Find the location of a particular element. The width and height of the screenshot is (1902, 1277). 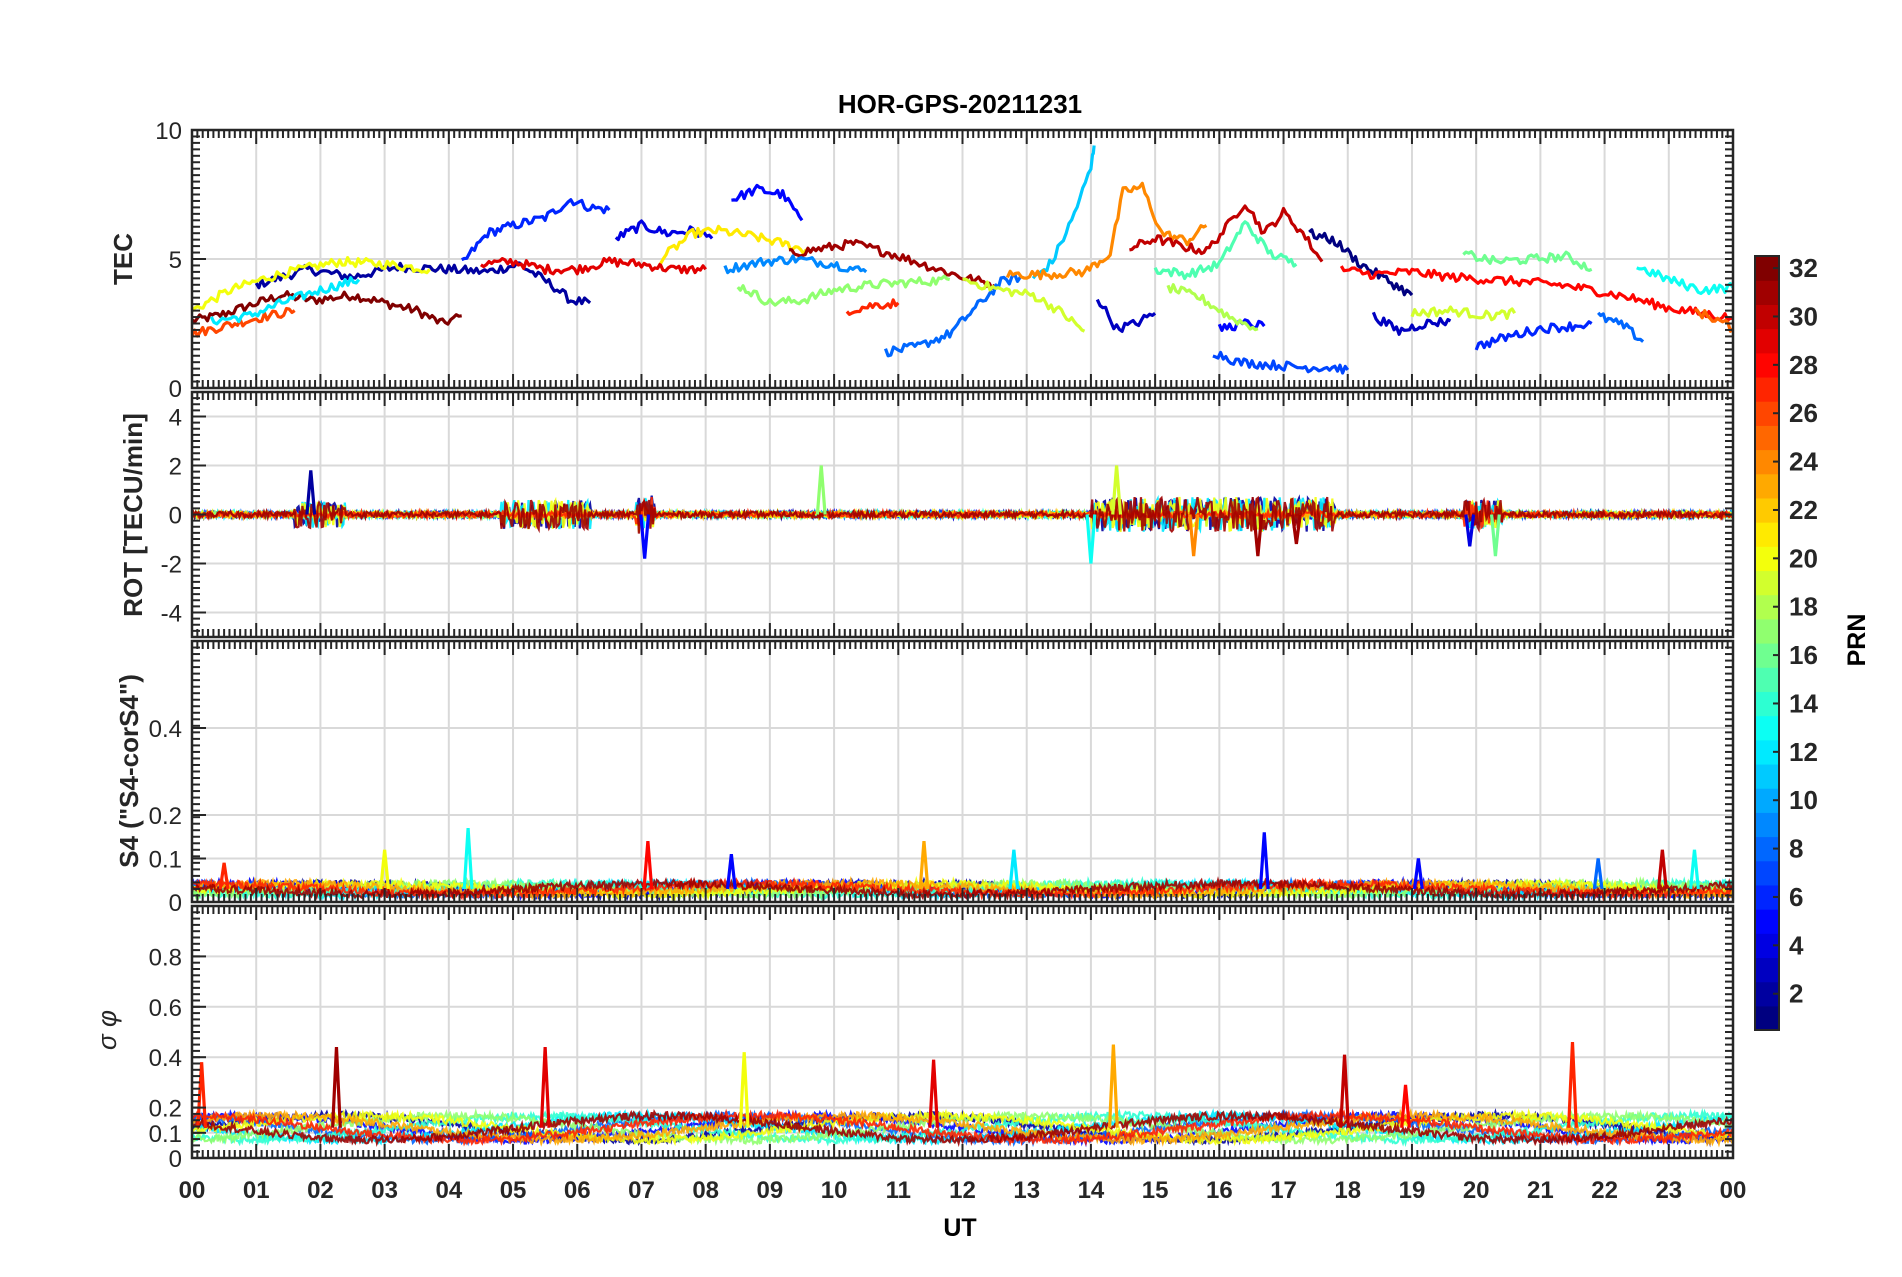

colorbar-tick-label: 28 is located at coordinates (1803, 365).